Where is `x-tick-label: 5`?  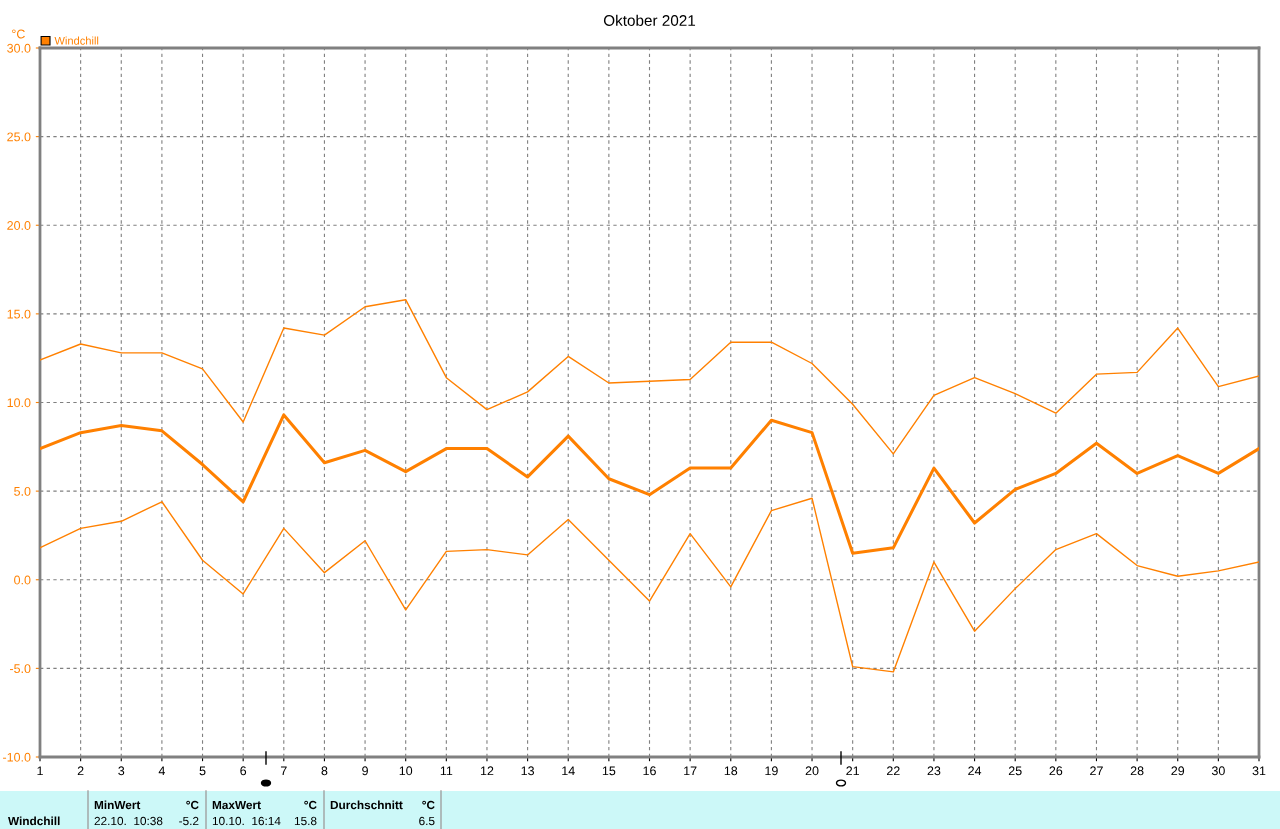 x-tick-label: 5 is located at coordinates (202, 771).